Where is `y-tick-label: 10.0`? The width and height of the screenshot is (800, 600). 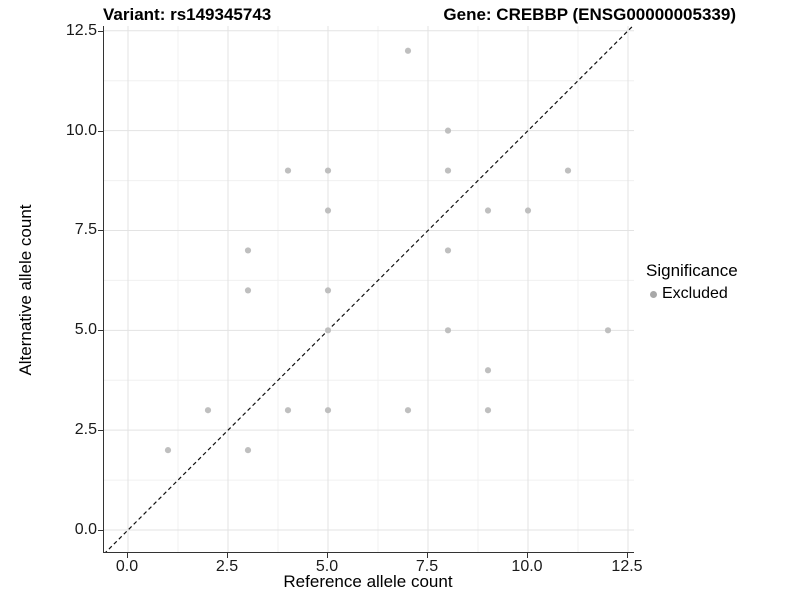
y-tick-label: 10.0 is located at coordinates (81, 130).